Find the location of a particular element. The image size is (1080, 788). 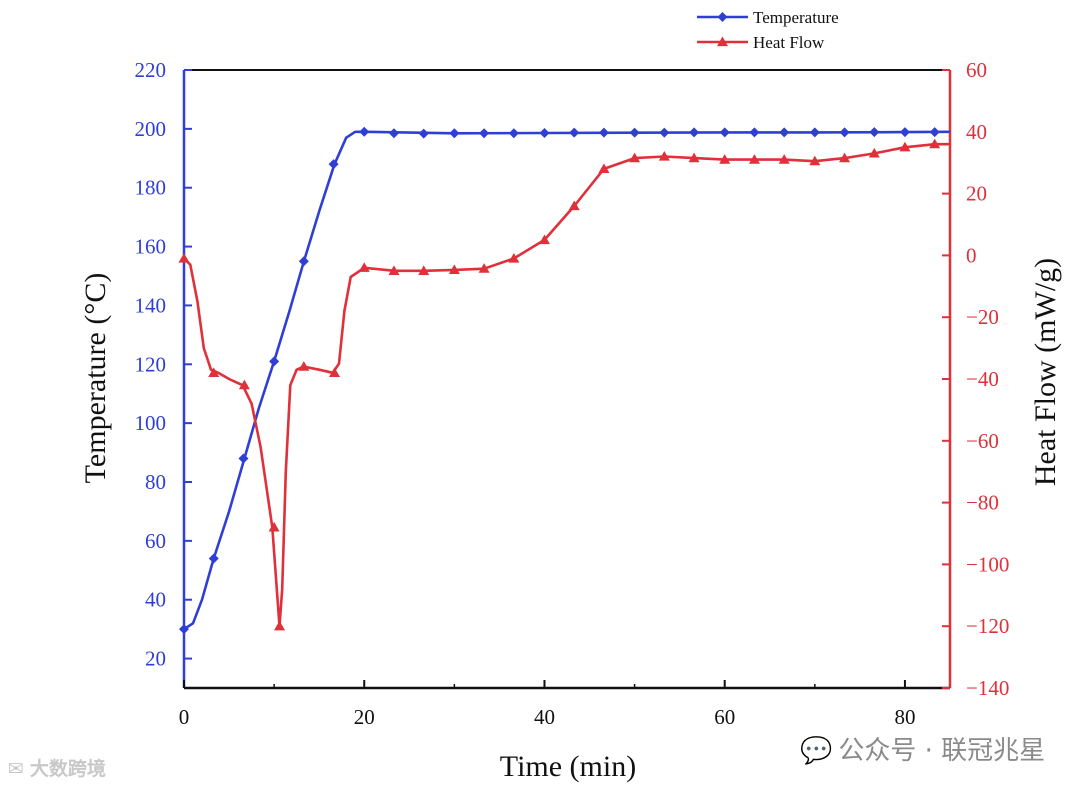

x-tick-label-2: 40 is located at coordinates (544, 717).